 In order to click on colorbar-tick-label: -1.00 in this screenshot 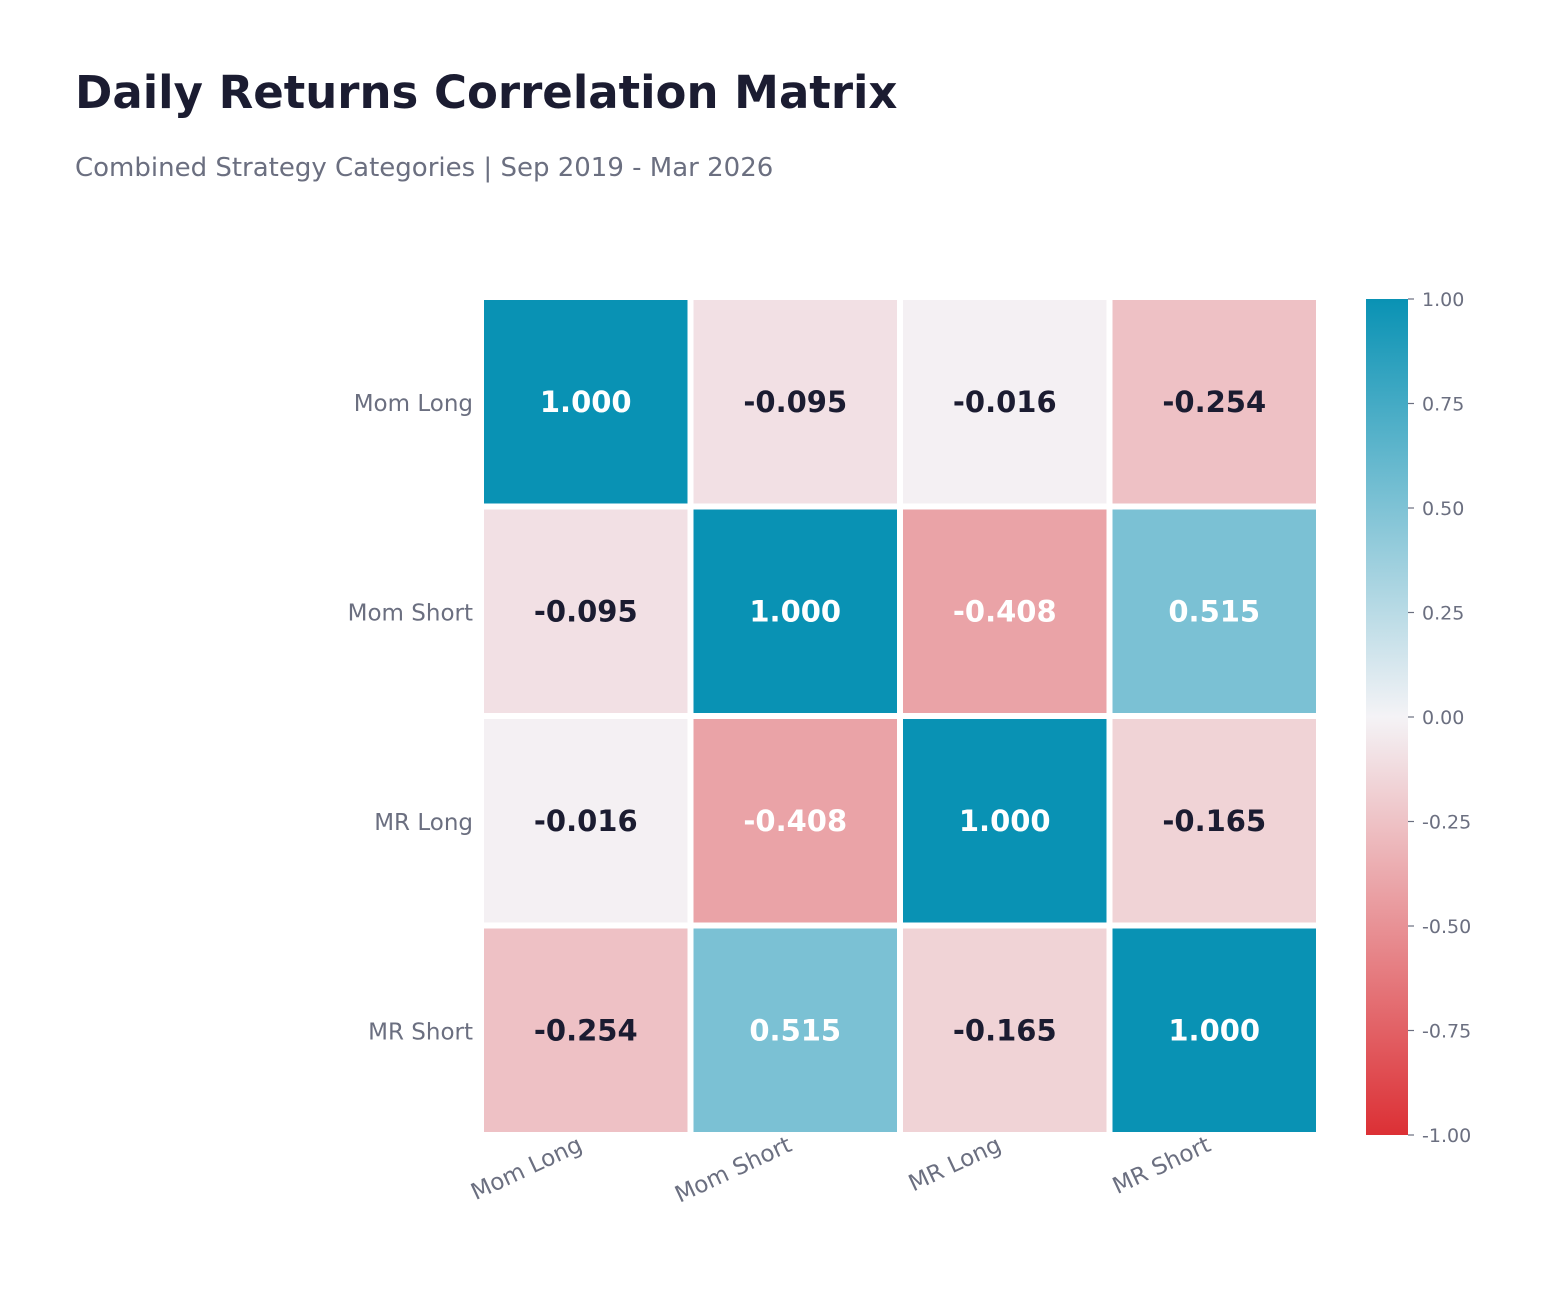, I will do `click(1446, 1136)`.